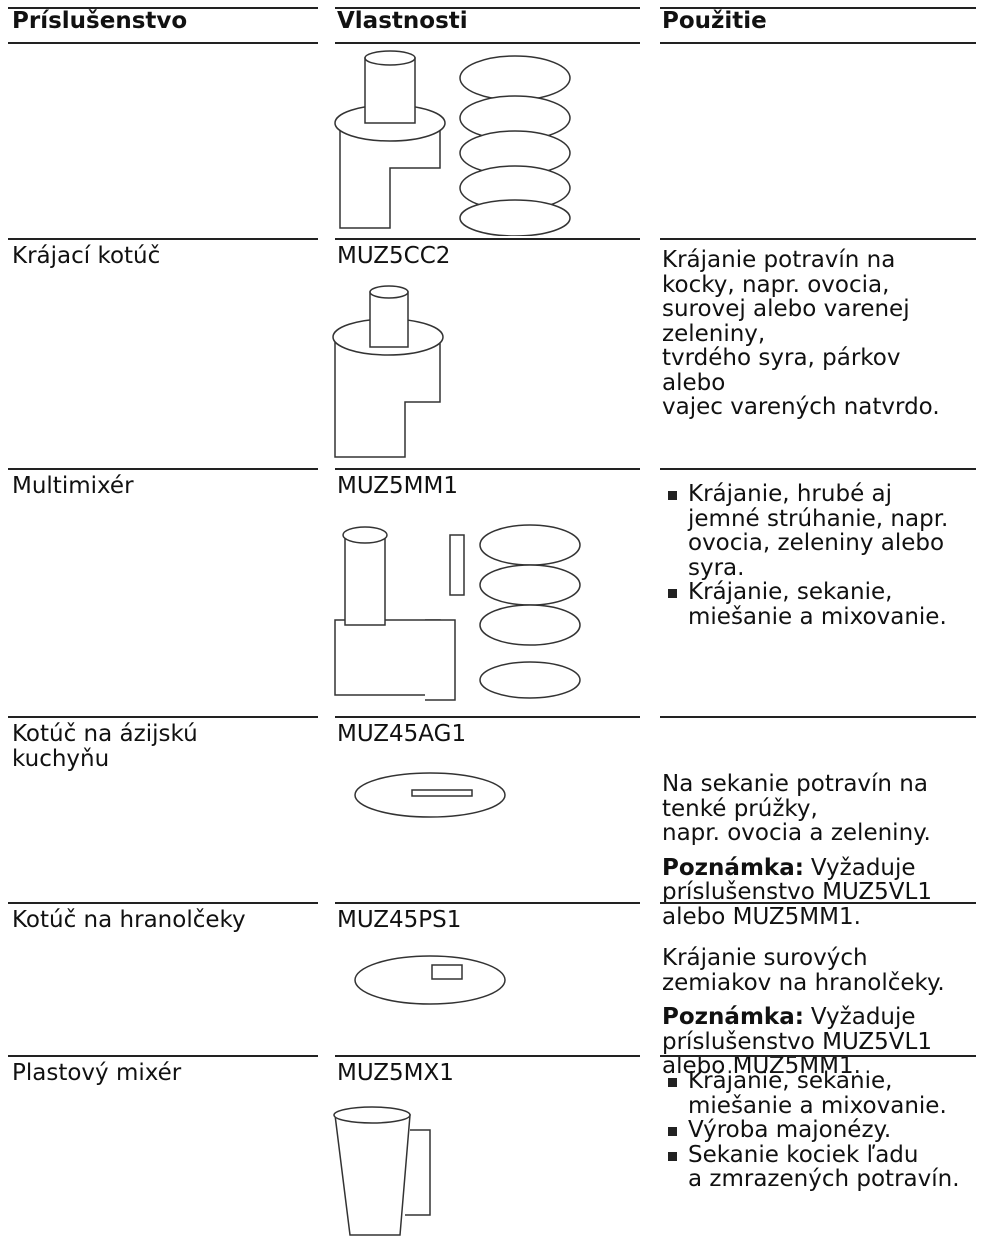 The height and width of the screenshot is (1254, 986). Describe the element at coordinates (402, 734) in the screenshot. I see `model-code: MUZ45AG1` at that location.